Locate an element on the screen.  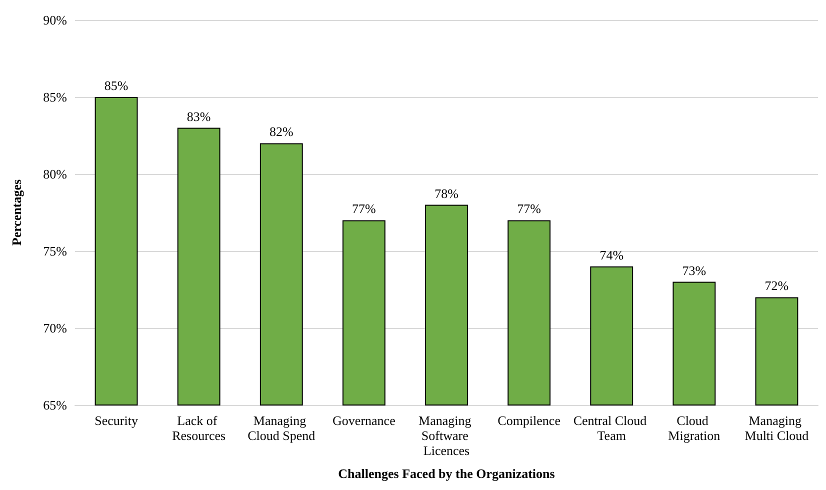
x-tick-label: Managing Cloud Spend is located at coordinates (282, 428).